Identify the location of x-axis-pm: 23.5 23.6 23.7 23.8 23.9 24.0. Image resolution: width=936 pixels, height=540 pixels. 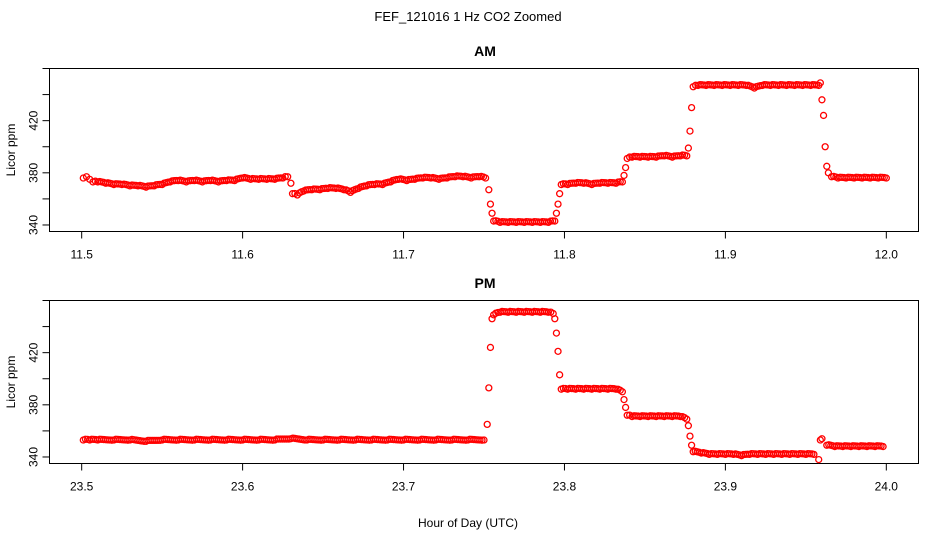
(484, 478).